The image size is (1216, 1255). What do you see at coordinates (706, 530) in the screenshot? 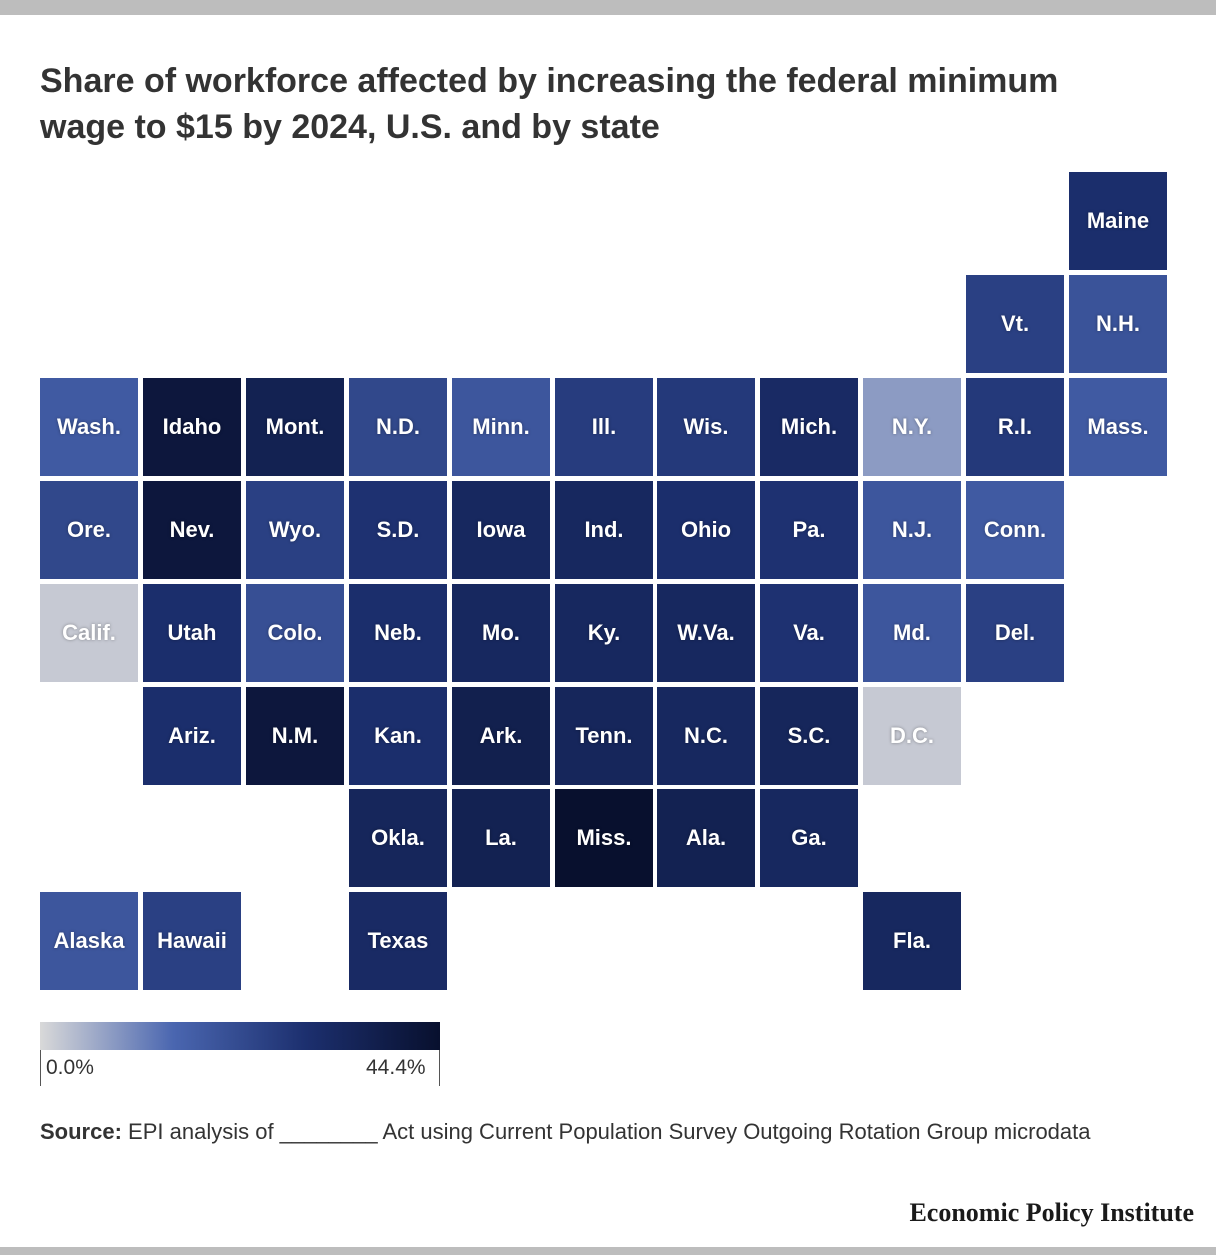
I see `state-tile-ohio: Ohio` at bounding box center [706, 530].